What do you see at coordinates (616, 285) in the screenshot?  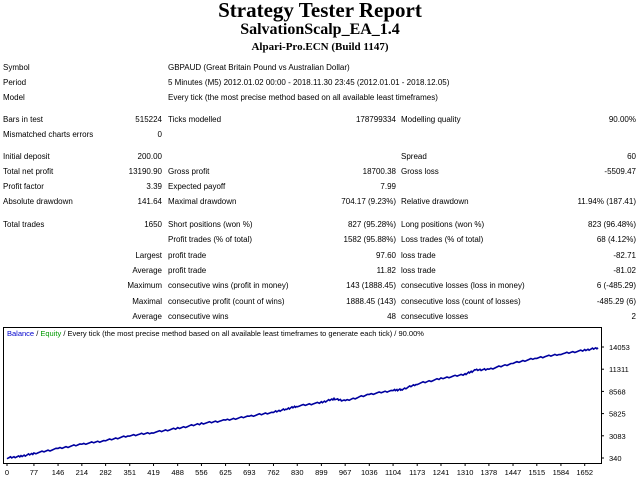 I see `max-cons-losses-value: 6 (-485.29)` at bounding box center [616, 285].